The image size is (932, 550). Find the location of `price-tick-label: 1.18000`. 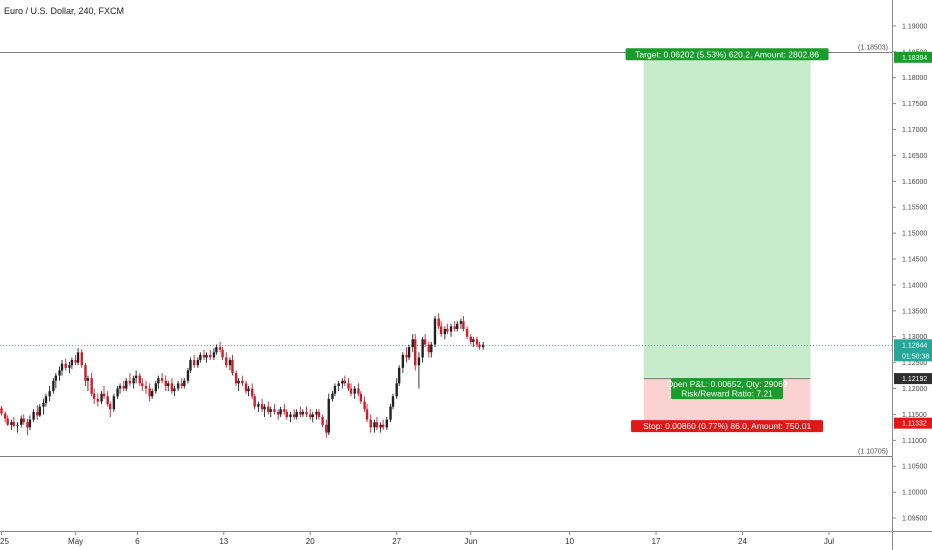

price-tick-label: 1.18000 is located at coordinates (914, 78).